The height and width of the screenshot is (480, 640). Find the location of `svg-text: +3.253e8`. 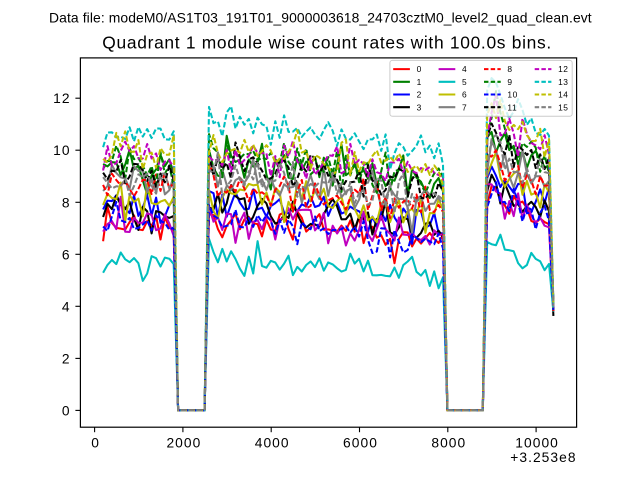

svg-text: +3.253e8 is located at coordinates (543, 457).